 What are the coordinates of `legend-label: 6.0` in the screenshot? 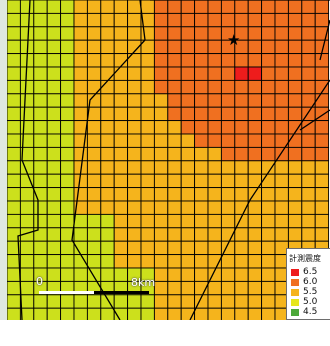 It's located at (310, 282).